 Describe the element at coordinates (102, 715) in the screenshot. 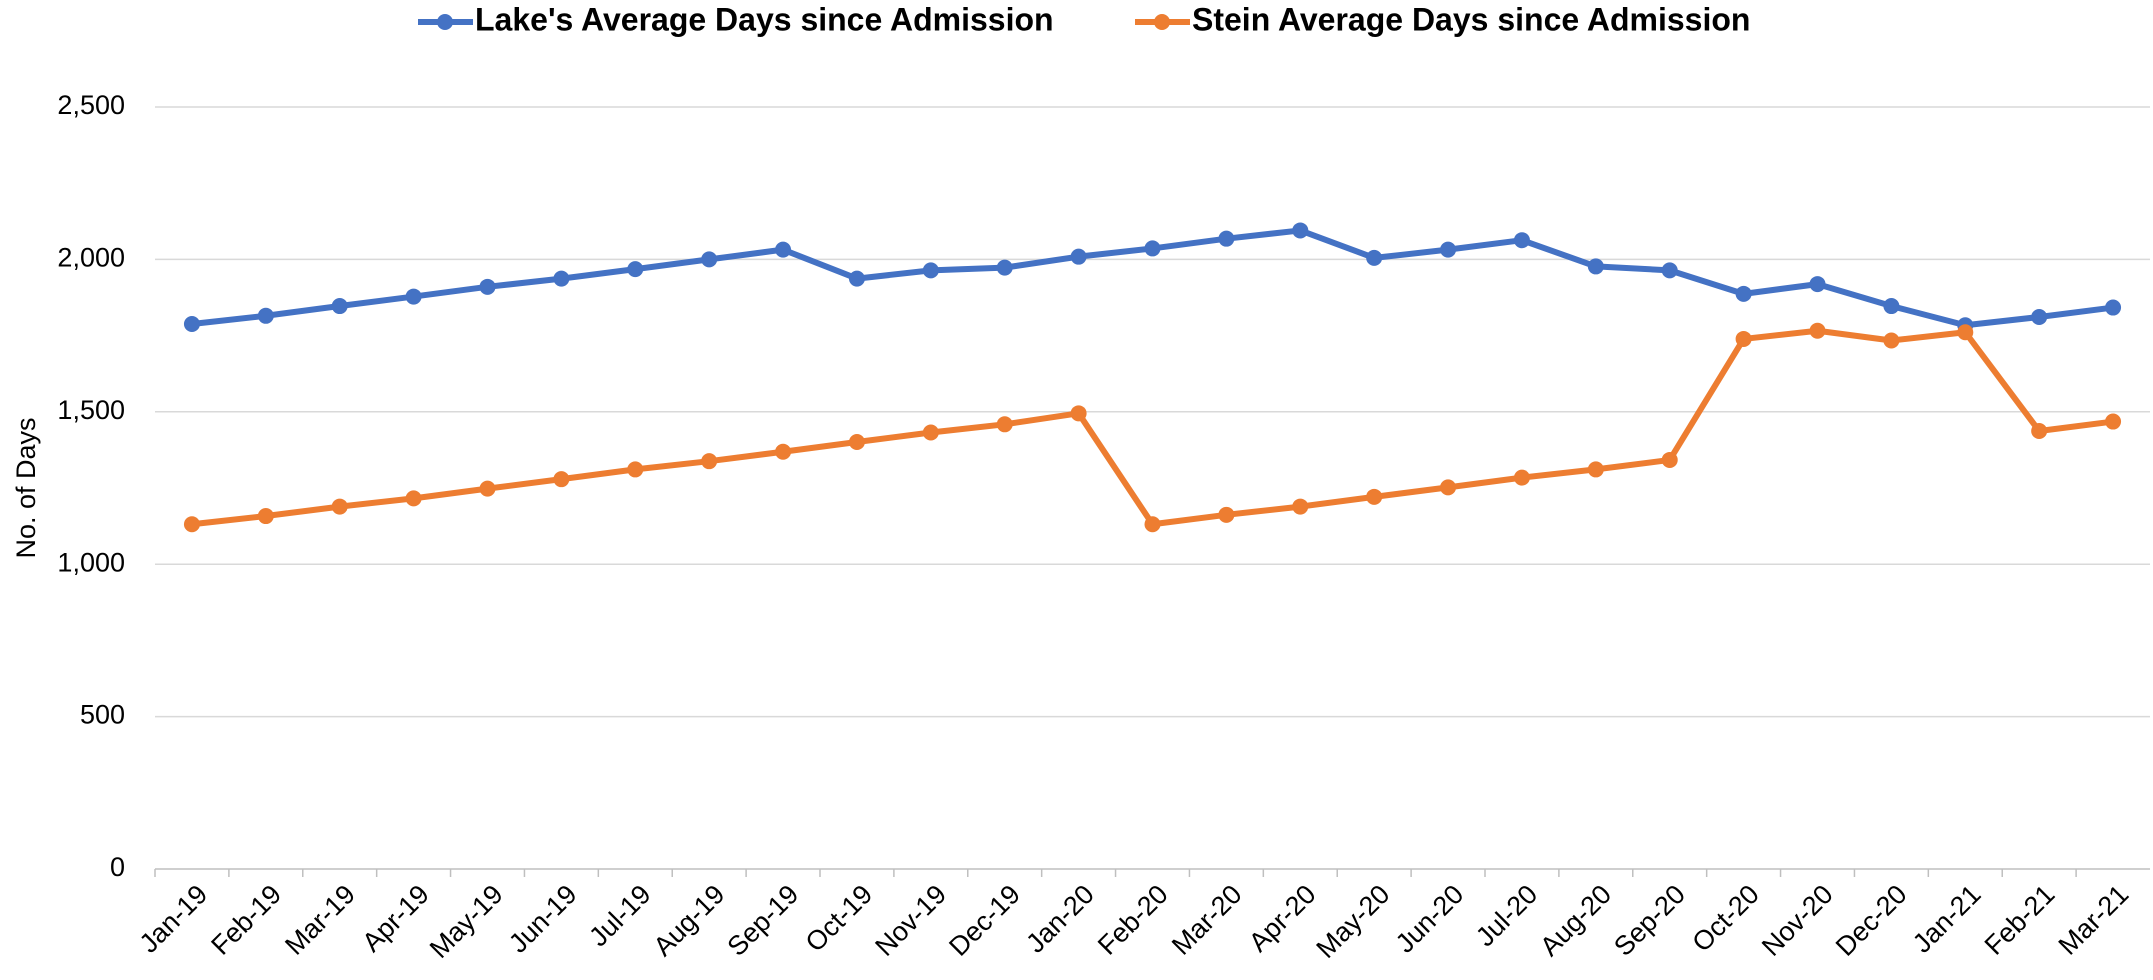

I see `y-tick-label: 500` at that location.